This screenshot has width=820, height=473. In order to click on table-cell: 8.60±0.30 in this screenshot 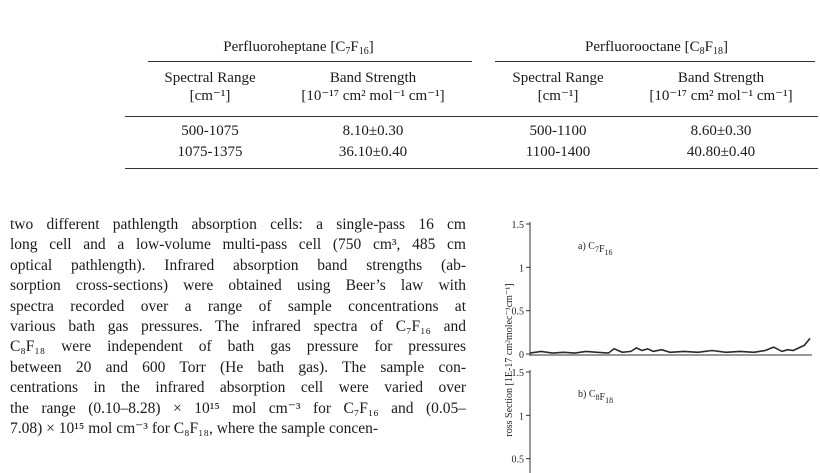, I will do `click(721, 131)`.